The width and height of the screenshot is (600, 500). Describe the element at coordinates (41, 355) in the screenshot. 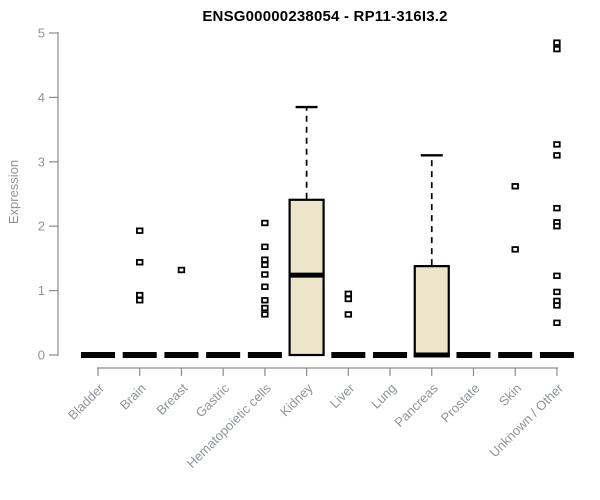

I see `y-tick-label: 0` at that location.